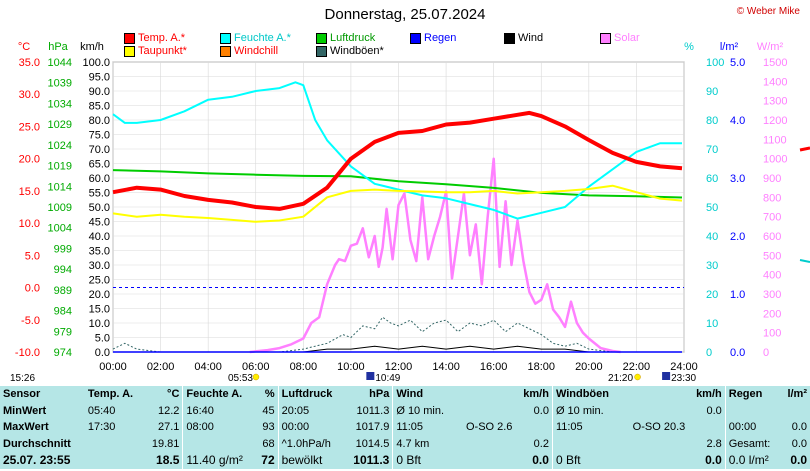 The height and width of the screenshot is (471, 810). What do you see at coordinates (267, 427) in the screenshot?
I see `cell-feuchte: 93` at bounding box center [267, 427].